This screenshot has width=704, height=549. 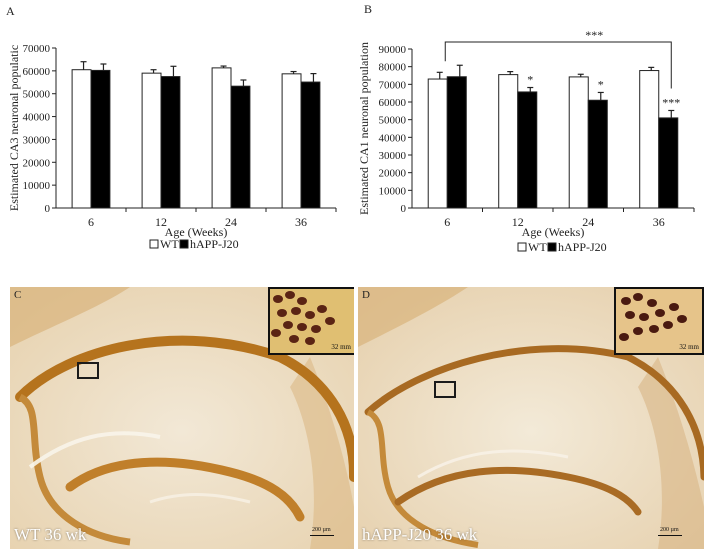 What do you see at coordinates (14, 128) in the screenshot?
I see `y-axis-title: Estimated CA3 neuronal populatic` at bounding box center [14, 128].